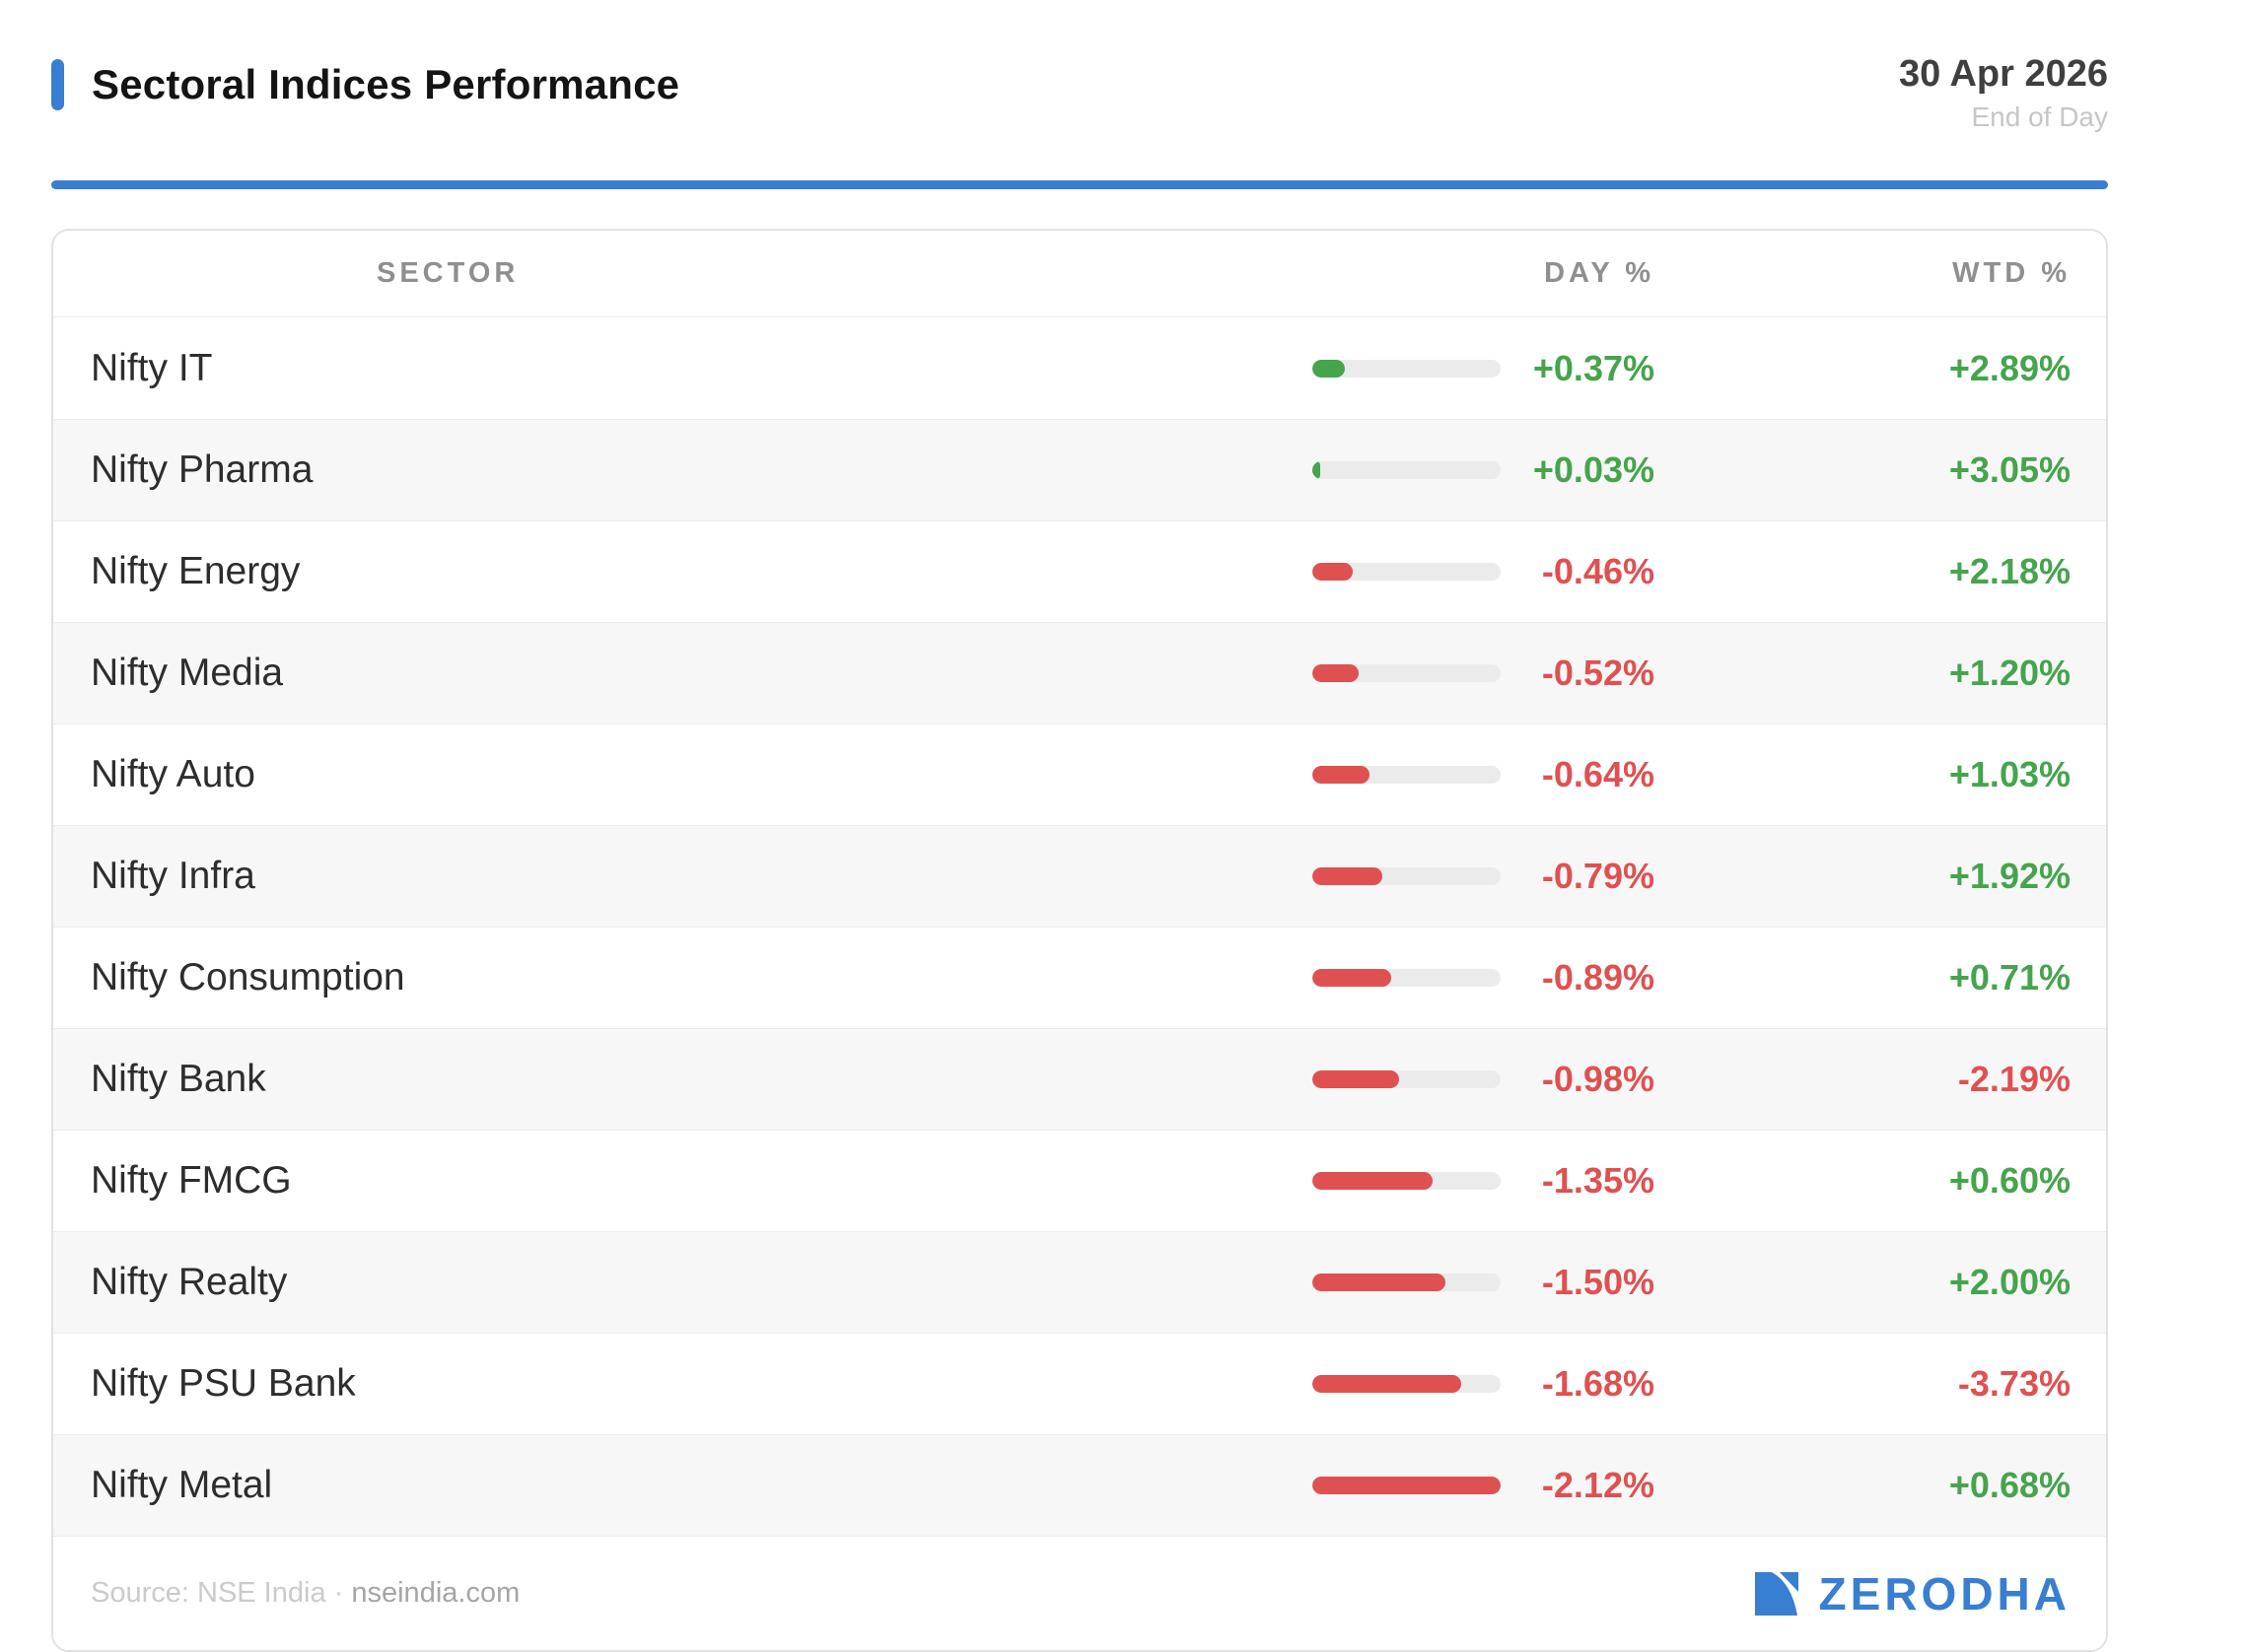 The width and height of the screenshot is (2248, 1652). Describe the element at coordinates (187, 673) in the screenshot. I see `sector-label: Nifty Media` at that location.